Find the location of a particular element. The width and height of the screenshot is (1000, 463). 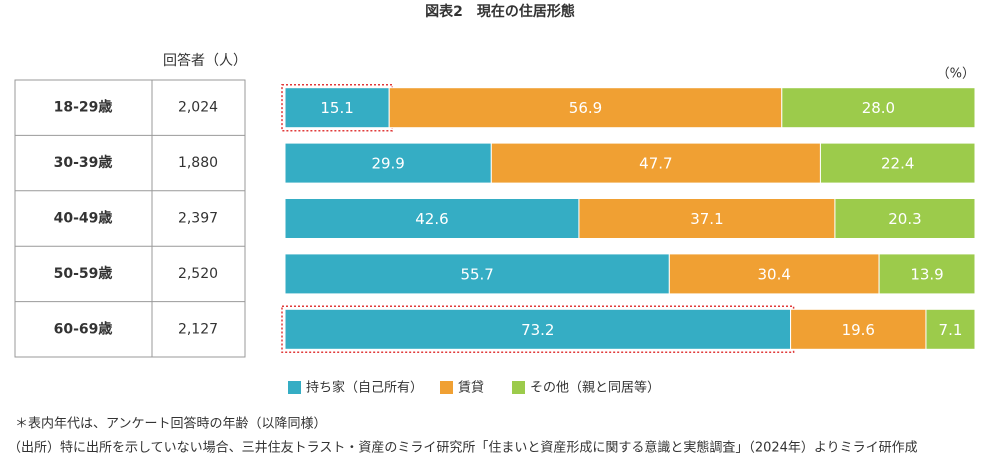

value-label: 73.2 is located at coordinates (537, 330).